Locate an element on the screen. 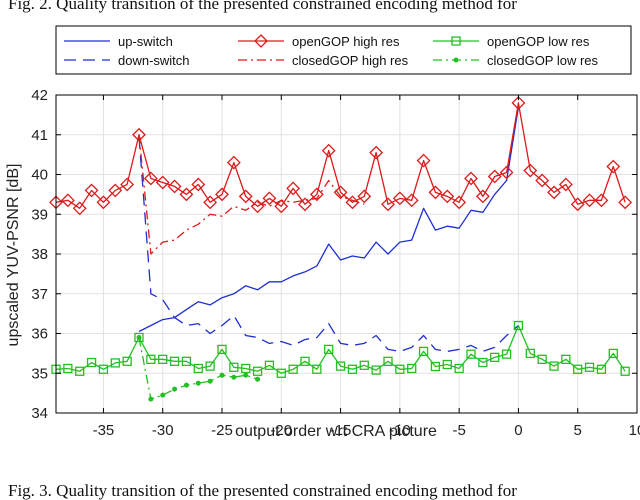 This screenshot has height=500, width=640. y-tick-label: 37 is located at coordinates (39, 294).